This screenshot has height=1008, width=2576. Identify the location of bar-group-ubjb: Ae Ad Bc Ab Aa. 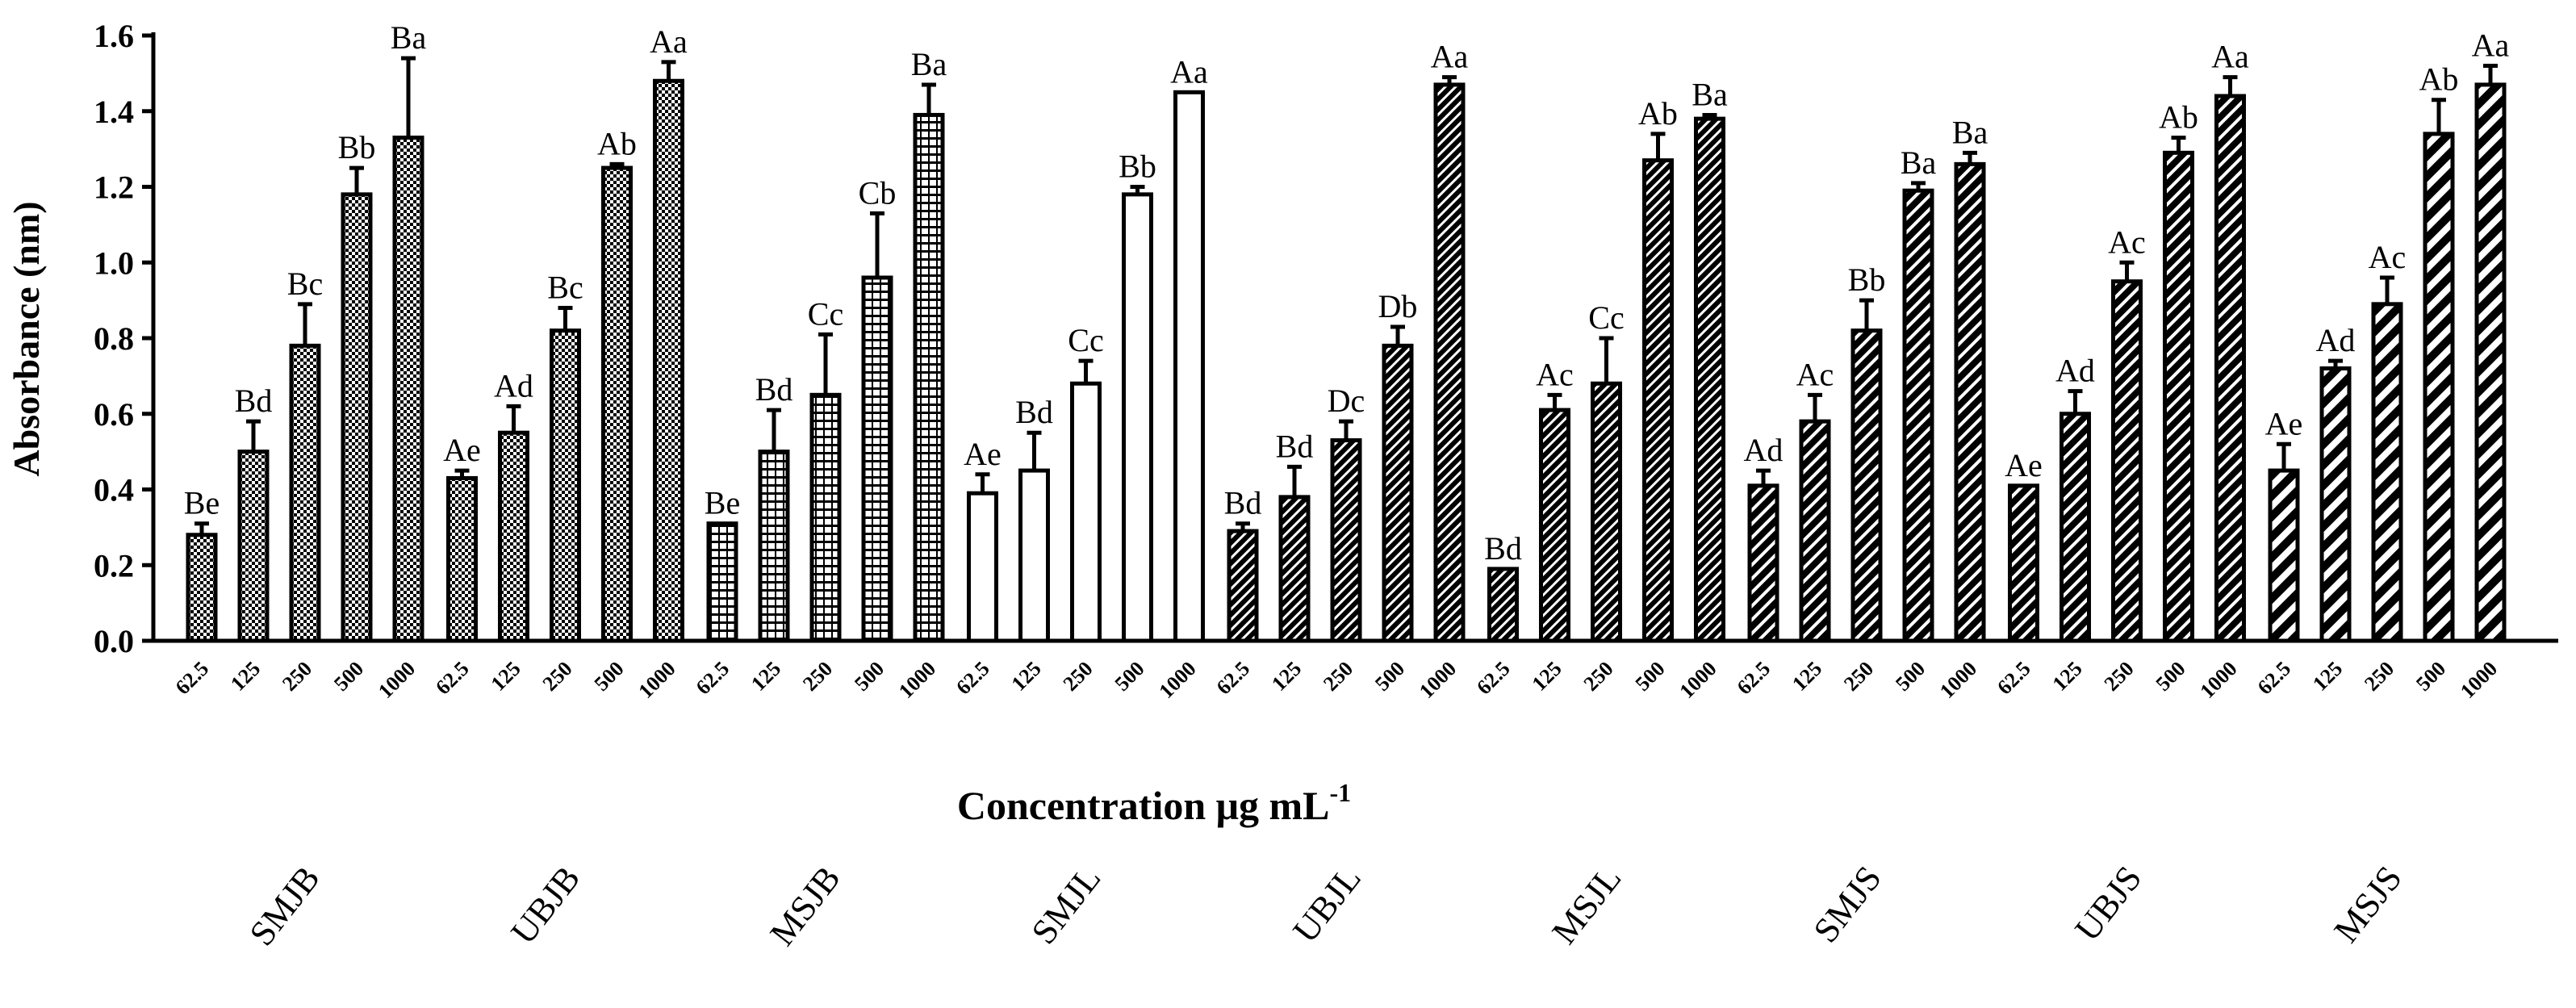
(565, 333).